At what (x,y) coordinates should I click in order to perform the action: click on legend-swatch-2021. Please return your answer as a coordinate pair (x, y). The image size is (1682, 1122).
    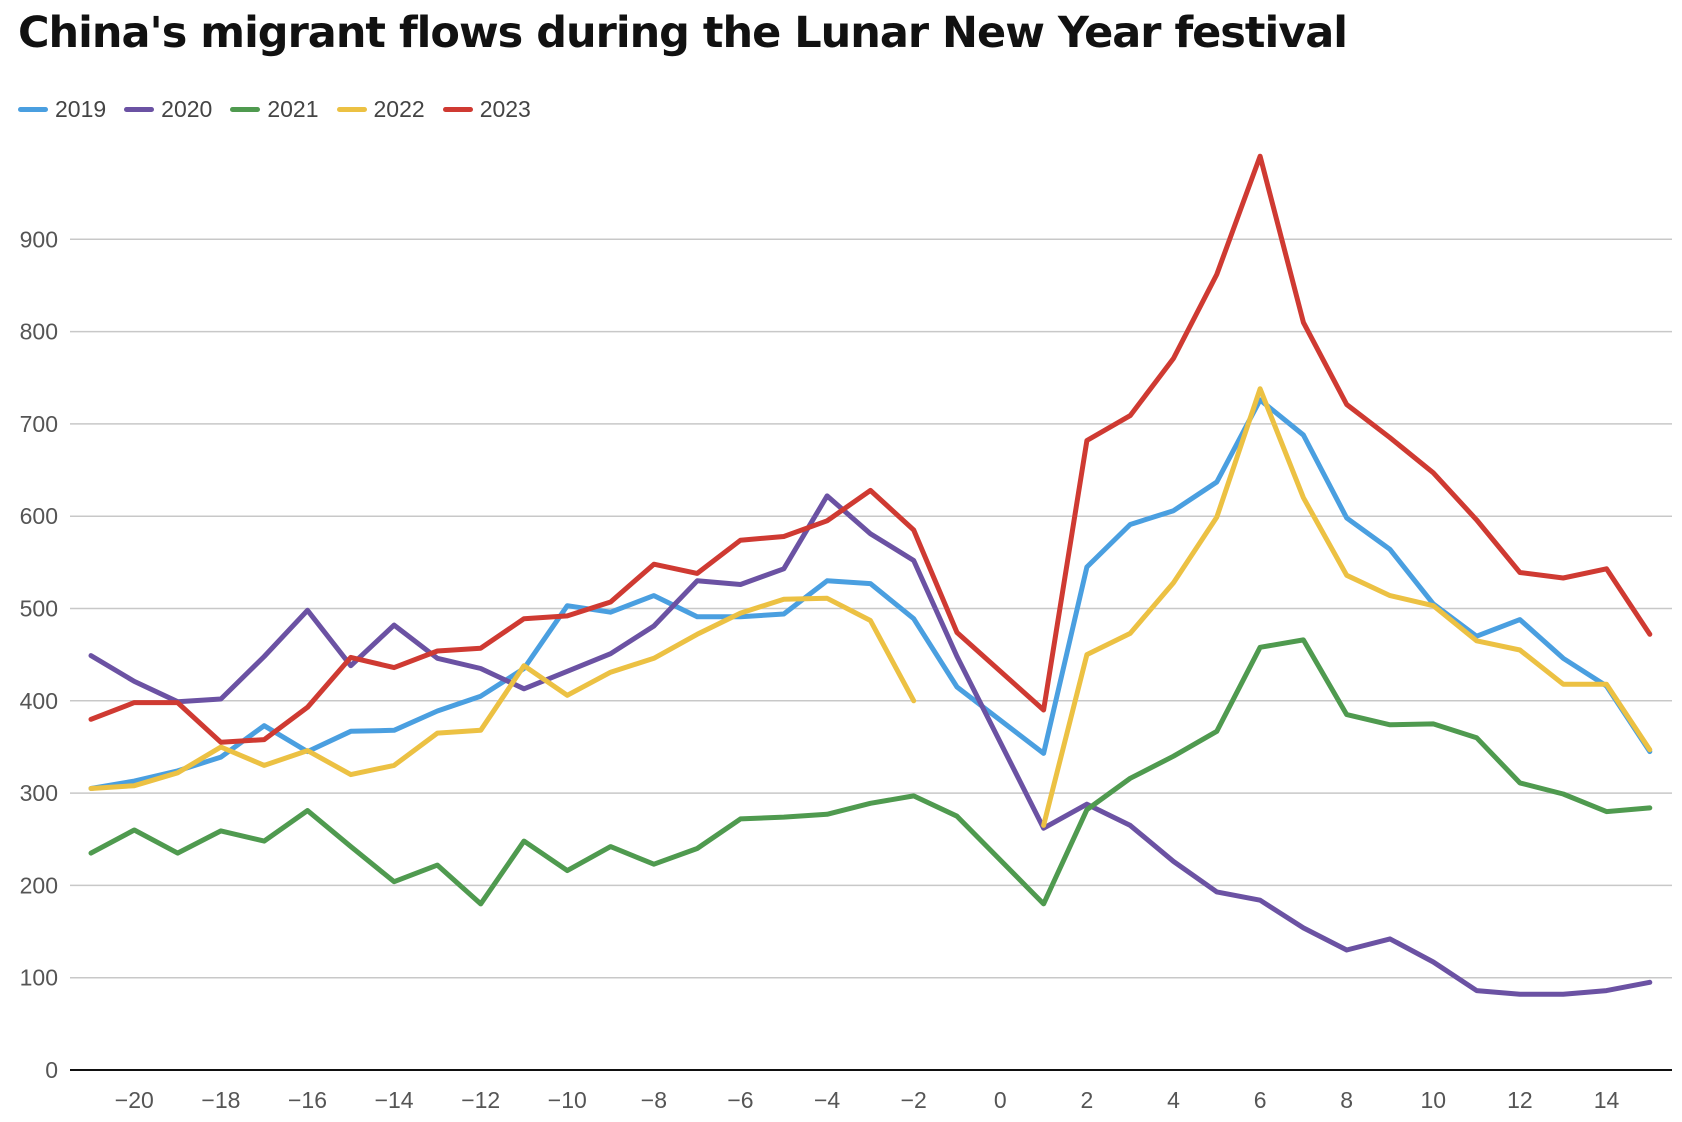
    Looking at the image, I should click on (245, 109).